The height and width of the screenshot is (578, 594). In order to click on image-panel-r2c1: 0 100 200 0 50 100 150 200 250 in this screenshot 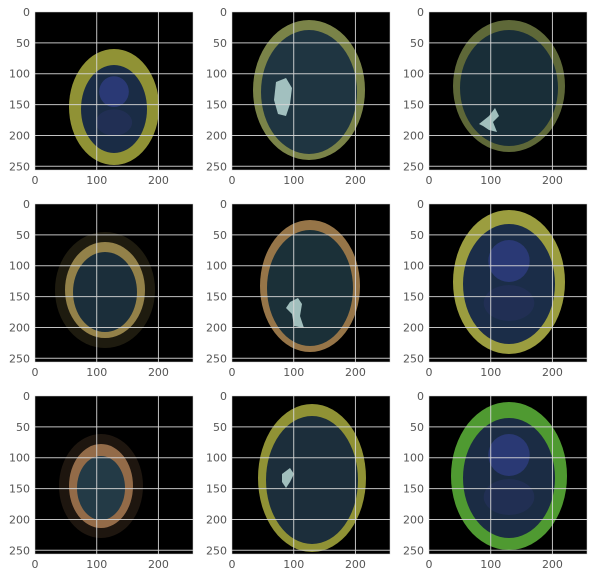, I will do `click(101, 288)`.